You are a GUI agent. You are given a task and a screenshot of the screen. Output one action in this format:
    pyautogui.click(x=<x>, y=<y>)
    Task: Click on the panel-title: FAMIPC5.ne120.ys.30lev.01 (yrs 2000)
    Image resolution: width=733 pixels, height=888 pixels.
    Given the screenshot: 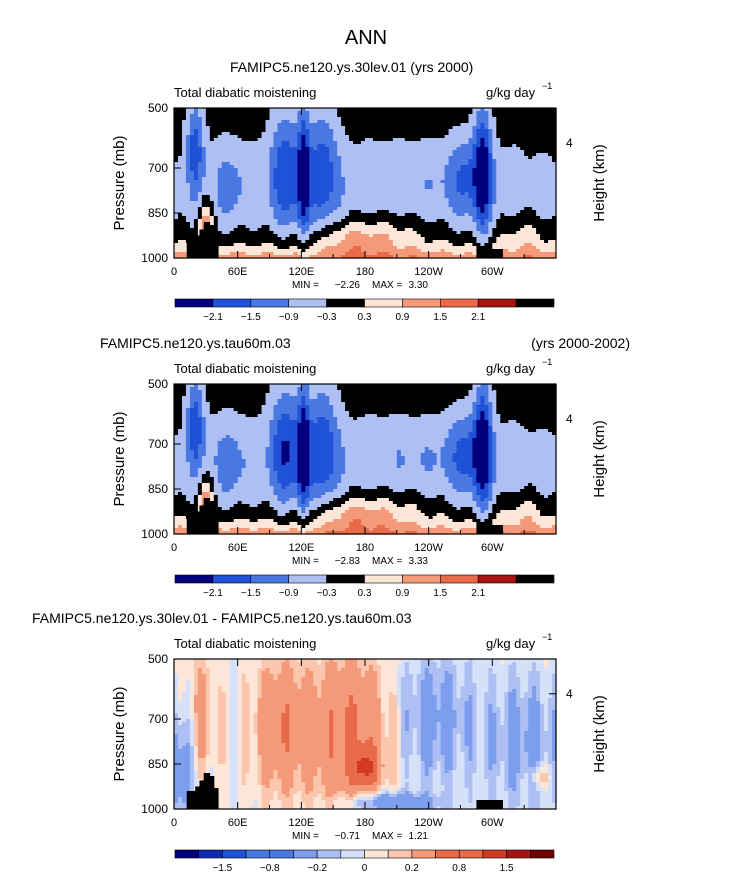 What is the action you would take?
    pyautogui.click(x=351, y=67)
    